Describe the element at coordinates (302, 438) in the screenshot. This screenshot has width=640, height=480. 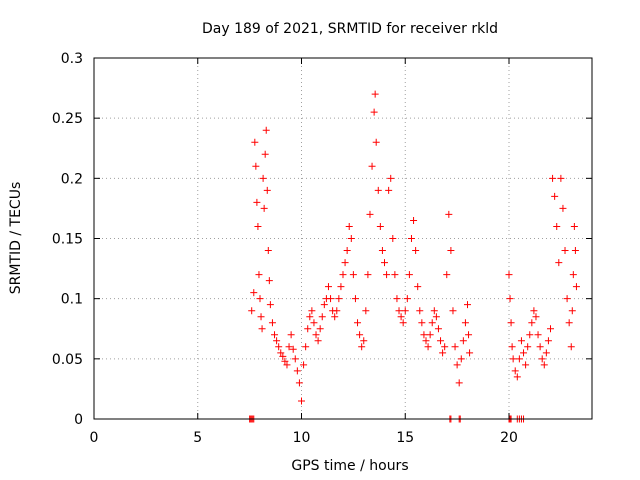
I see `x-tick-label: 10` at that location.